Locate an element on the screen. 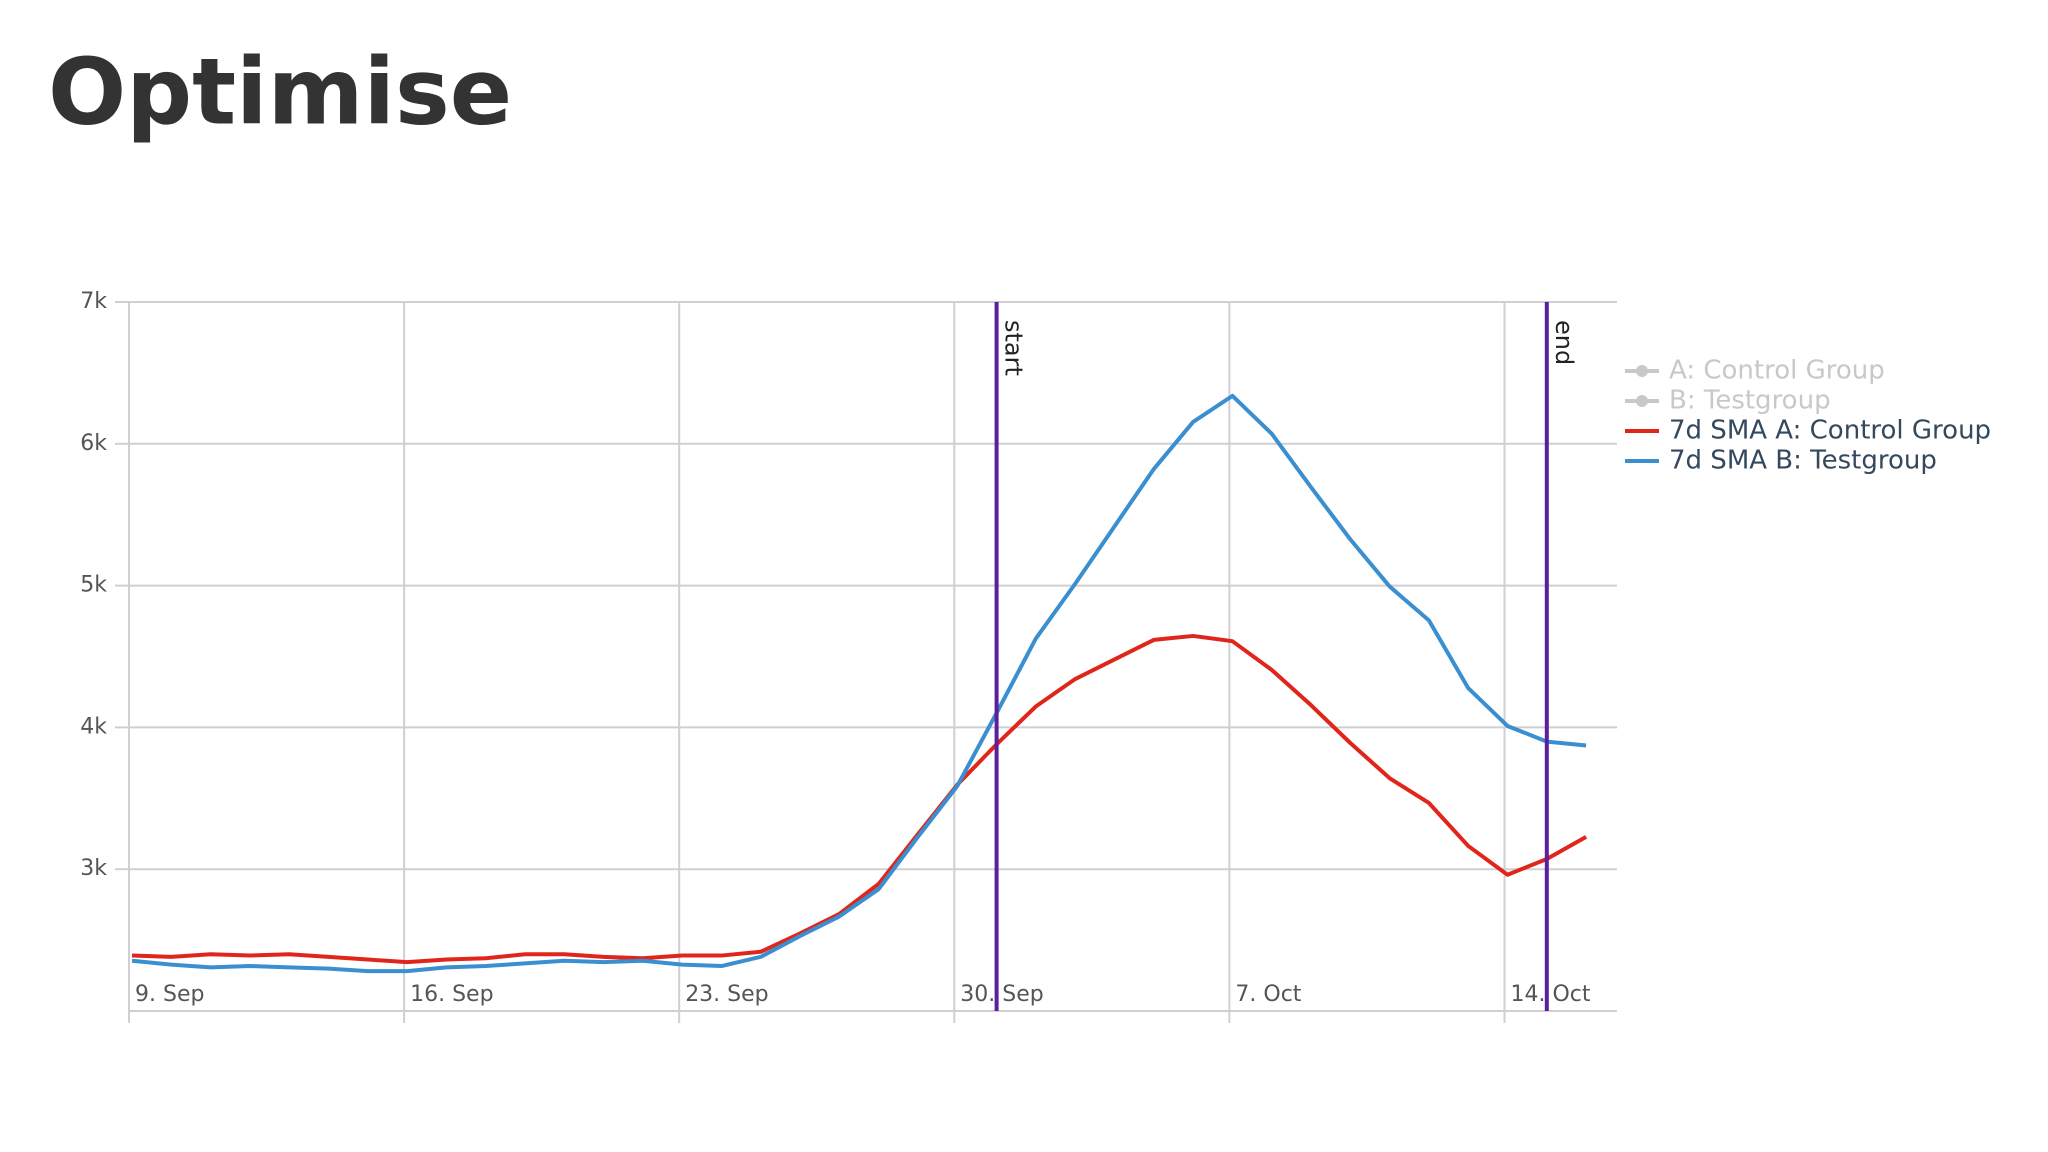 Image resolution: width=2048 pixels, height=1152 pixels. legend-label: B: Testgroup is located at coordinates (1750, 401).